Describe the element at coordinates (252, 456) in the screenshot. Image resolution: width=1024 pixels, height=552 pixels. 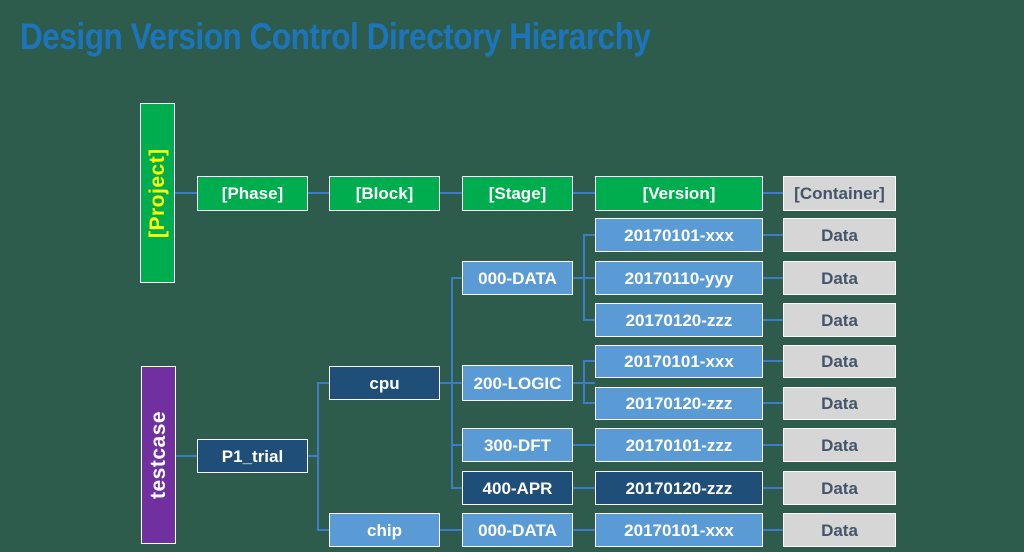
I see `node-p1-trial: P1_trial` at that location.